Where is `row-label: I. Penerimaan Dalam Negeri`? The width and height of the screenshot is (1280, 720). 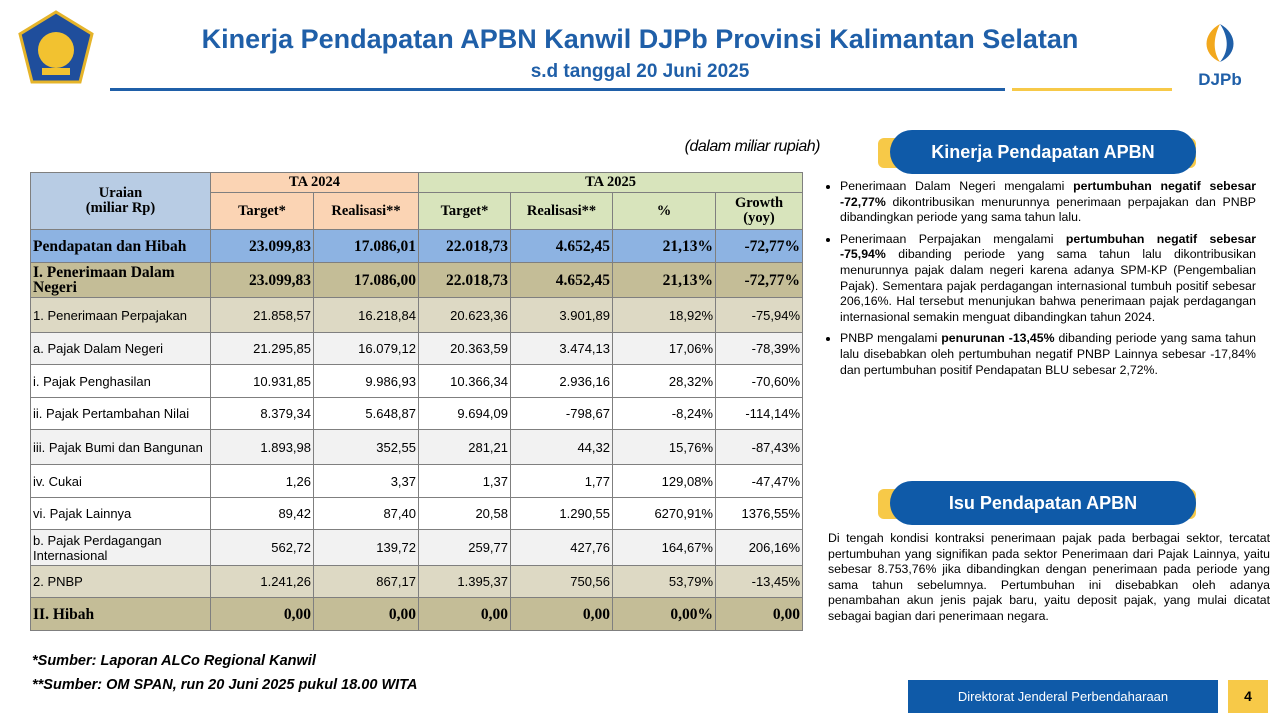 row-label: I. Penerimaan Dalam Negeri is located at coordinates (120, 280).